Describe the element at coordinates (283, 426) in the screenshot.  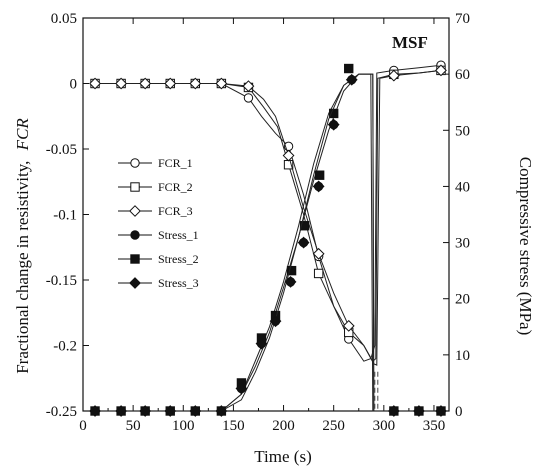
I see `x-tick-label: 200` at that location.